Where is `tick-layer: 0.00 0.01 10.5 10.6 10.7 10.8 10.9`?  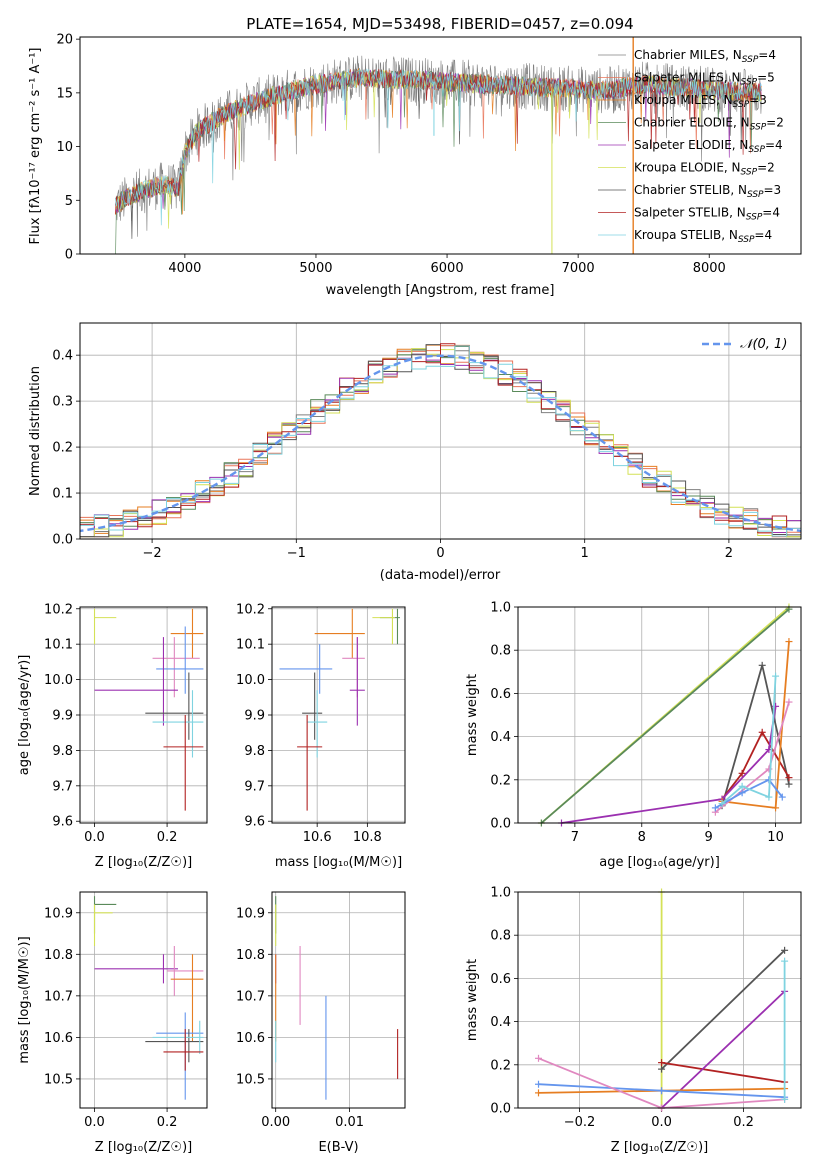 tick-layer: 0.00 0.01 10.5 10.6 10.7 10.8 10.9 is located at coordinates (300, 1018).